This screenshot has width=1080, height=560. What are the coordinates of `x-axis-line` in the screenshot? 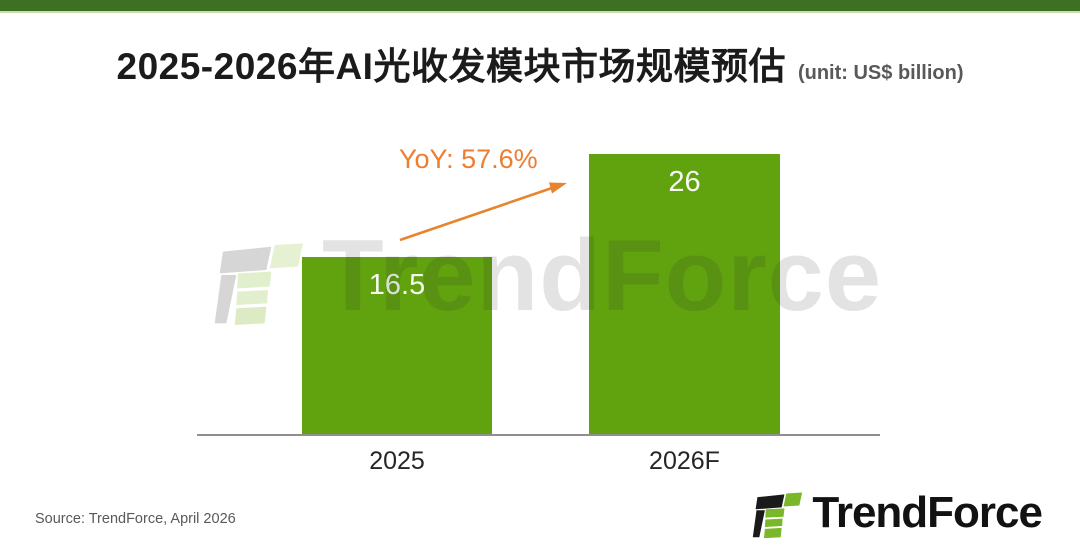 It's located at (538, 435).